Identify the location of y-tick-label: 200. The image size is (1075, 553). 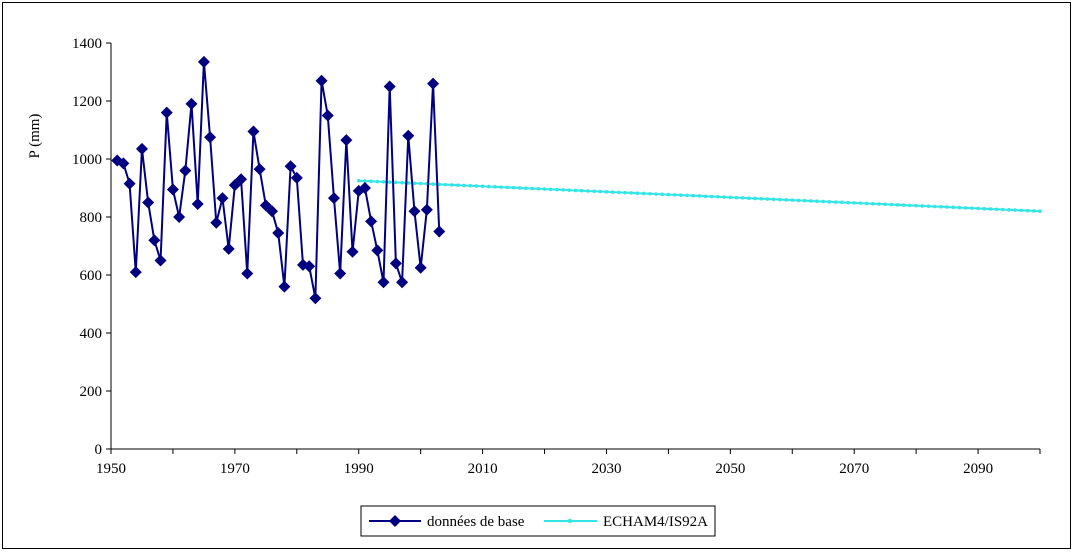
(91, 392).